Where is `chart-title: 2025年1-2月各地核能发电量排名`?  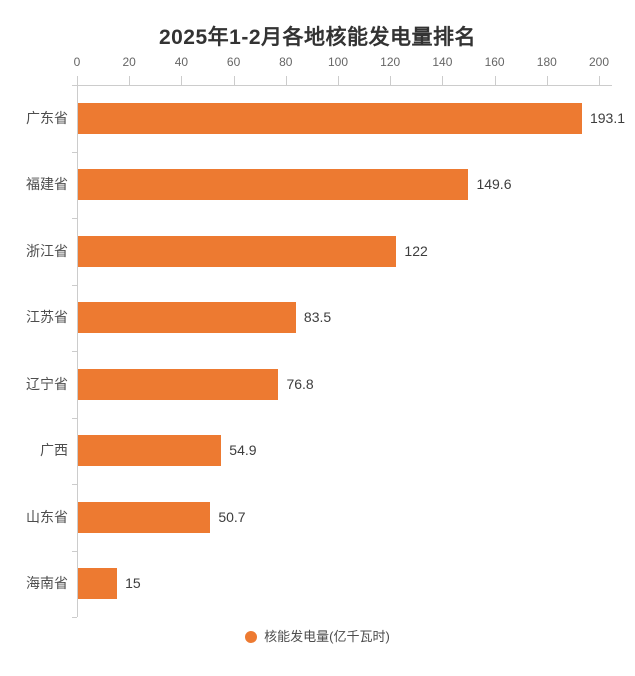 chart-title: 2025年1-2月各地核能发电量排名 is located at coordinates (317, 37).